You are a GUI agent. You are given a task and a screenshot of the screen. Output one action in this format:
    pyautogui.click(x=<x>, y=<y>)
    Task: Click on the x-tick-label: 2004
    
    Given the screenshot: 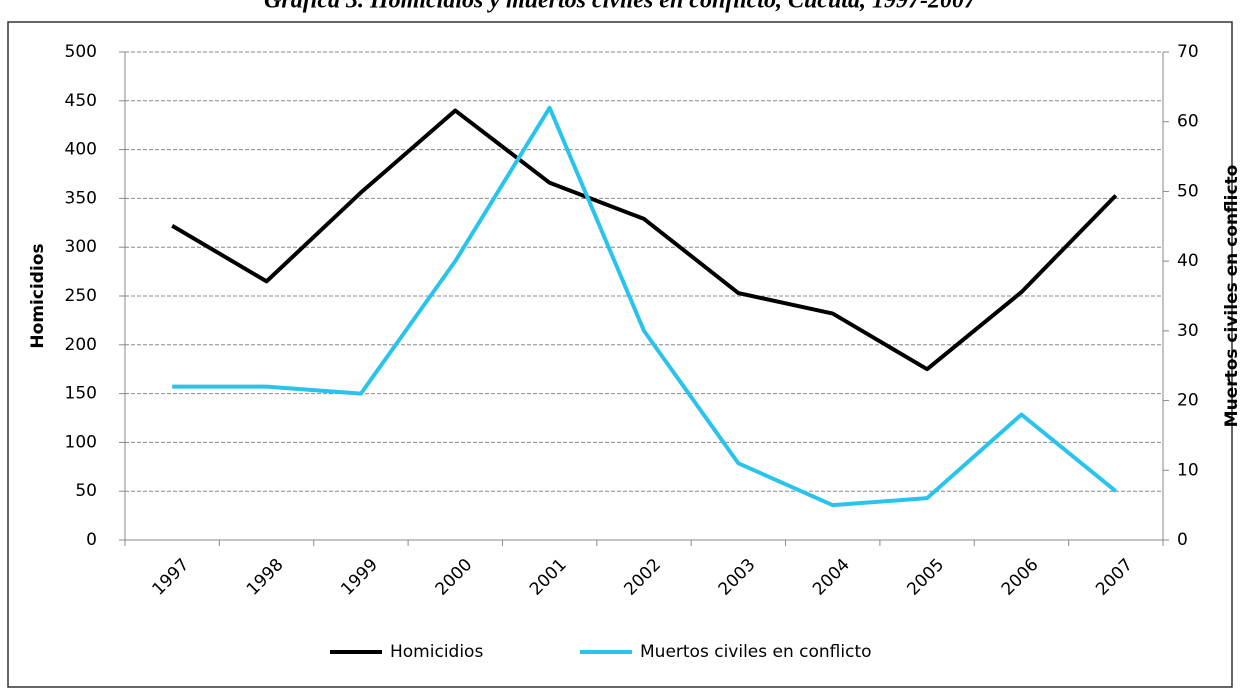 What is the action you would take?
    pyautogui.click(x=831, y=577)
    